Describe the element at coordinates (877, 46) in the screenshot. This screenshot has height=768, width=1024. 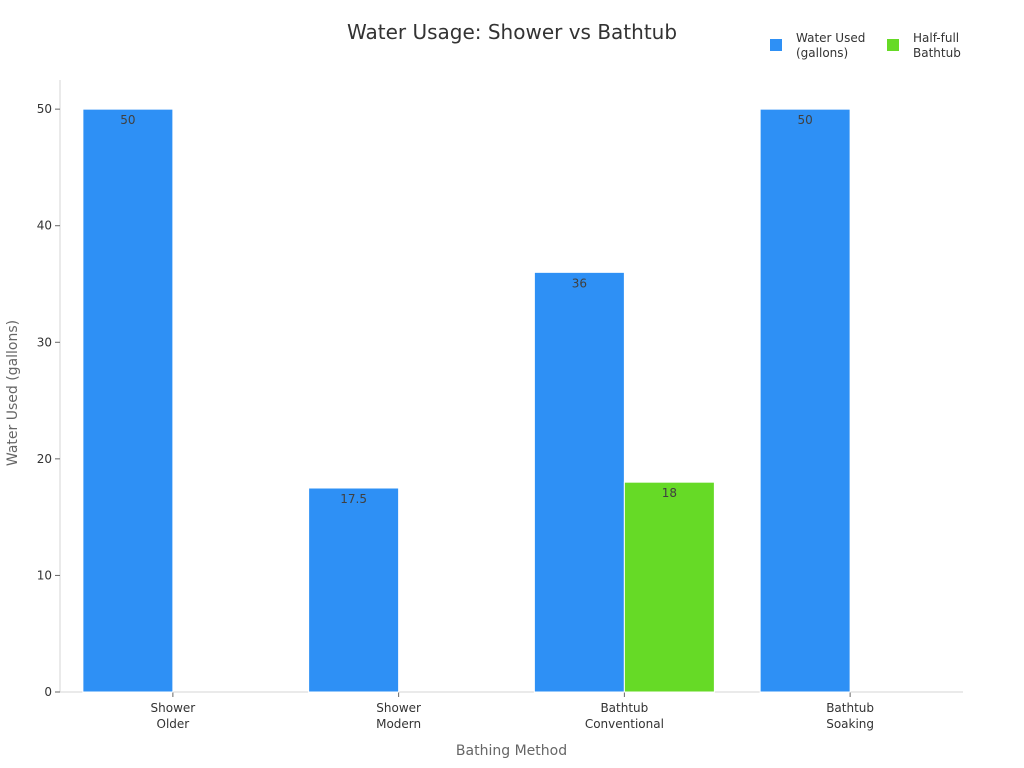
I see `legend: Water Used (gallons) Half-full Bathtub` at that location.